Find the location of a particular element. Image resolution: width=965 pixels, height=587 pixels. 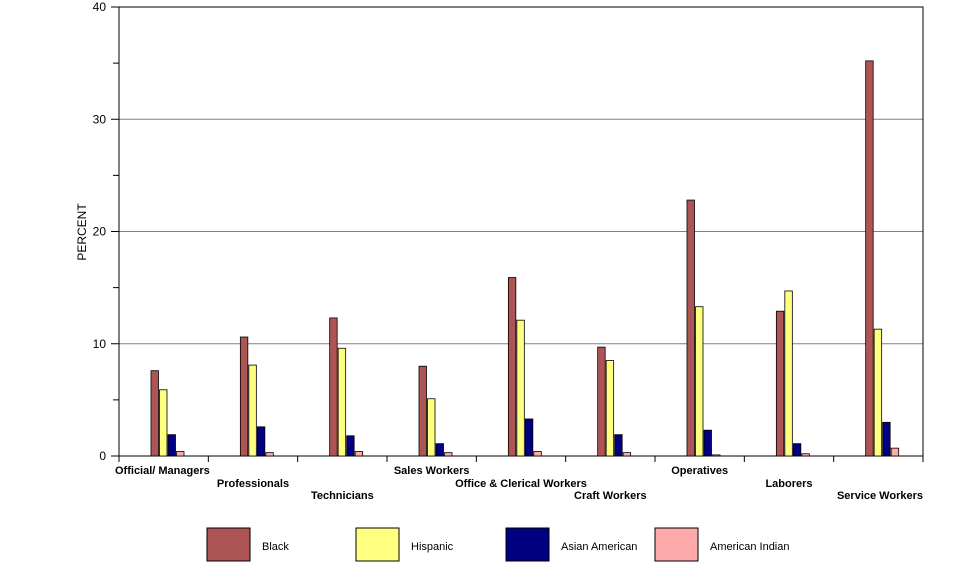

category-label: Official/ Managers is located at coordinates (162, 471).